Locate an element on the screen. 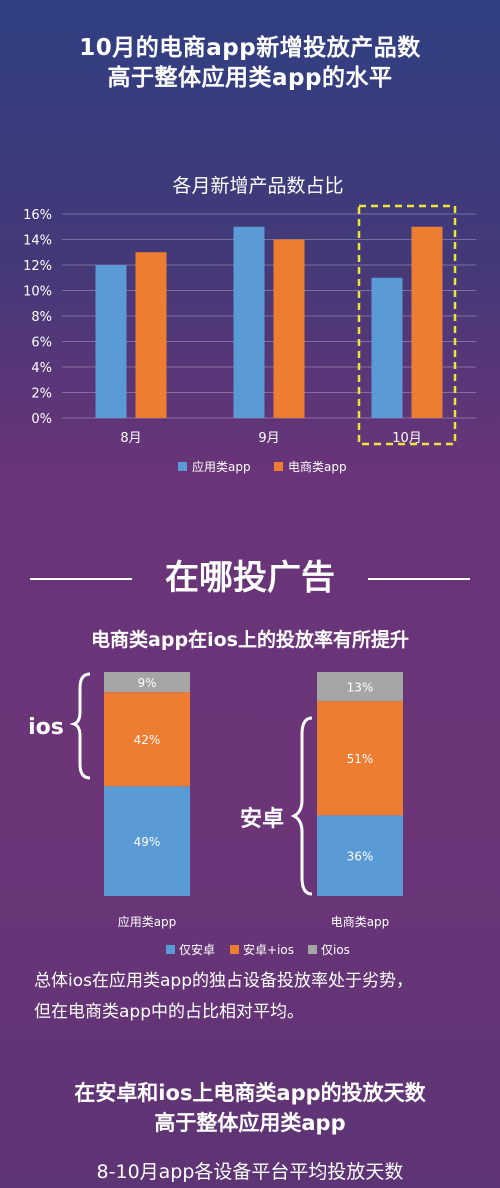 The image size is (500, 1188). y-tick-label: 2% is located at coordinates (41, 394).